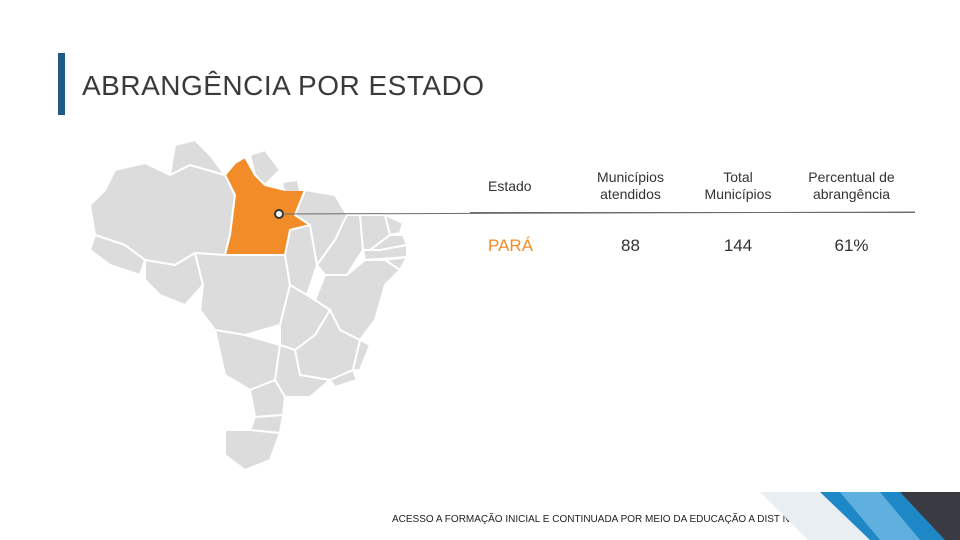 The height and width of the screenshot is (540, 960). I want to click on header-total-municipios: Total Municípios, so click(738, 185).